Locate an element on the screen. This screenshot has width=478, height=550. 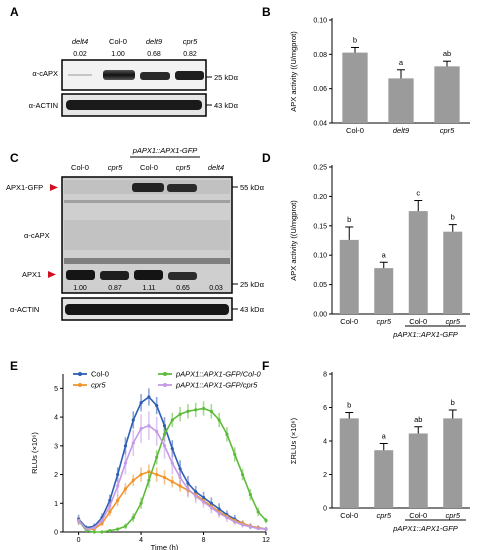
panel-letter-a: A is located at coordinates (14, 12).